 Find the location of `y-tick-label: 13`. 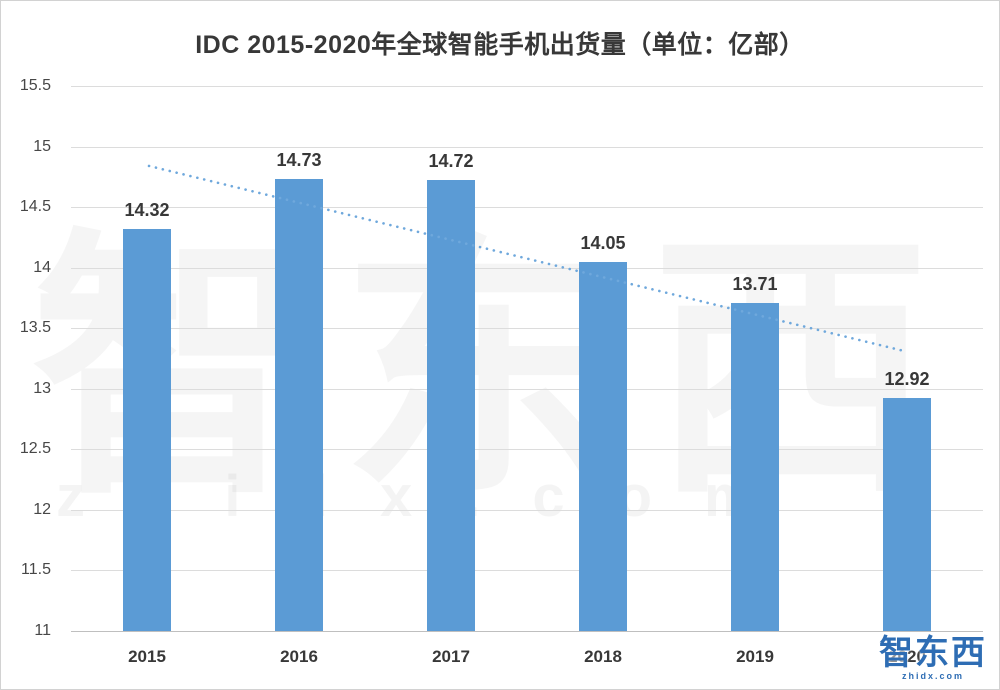

y-tick-label: 13 is located at coordinates (42, 388).